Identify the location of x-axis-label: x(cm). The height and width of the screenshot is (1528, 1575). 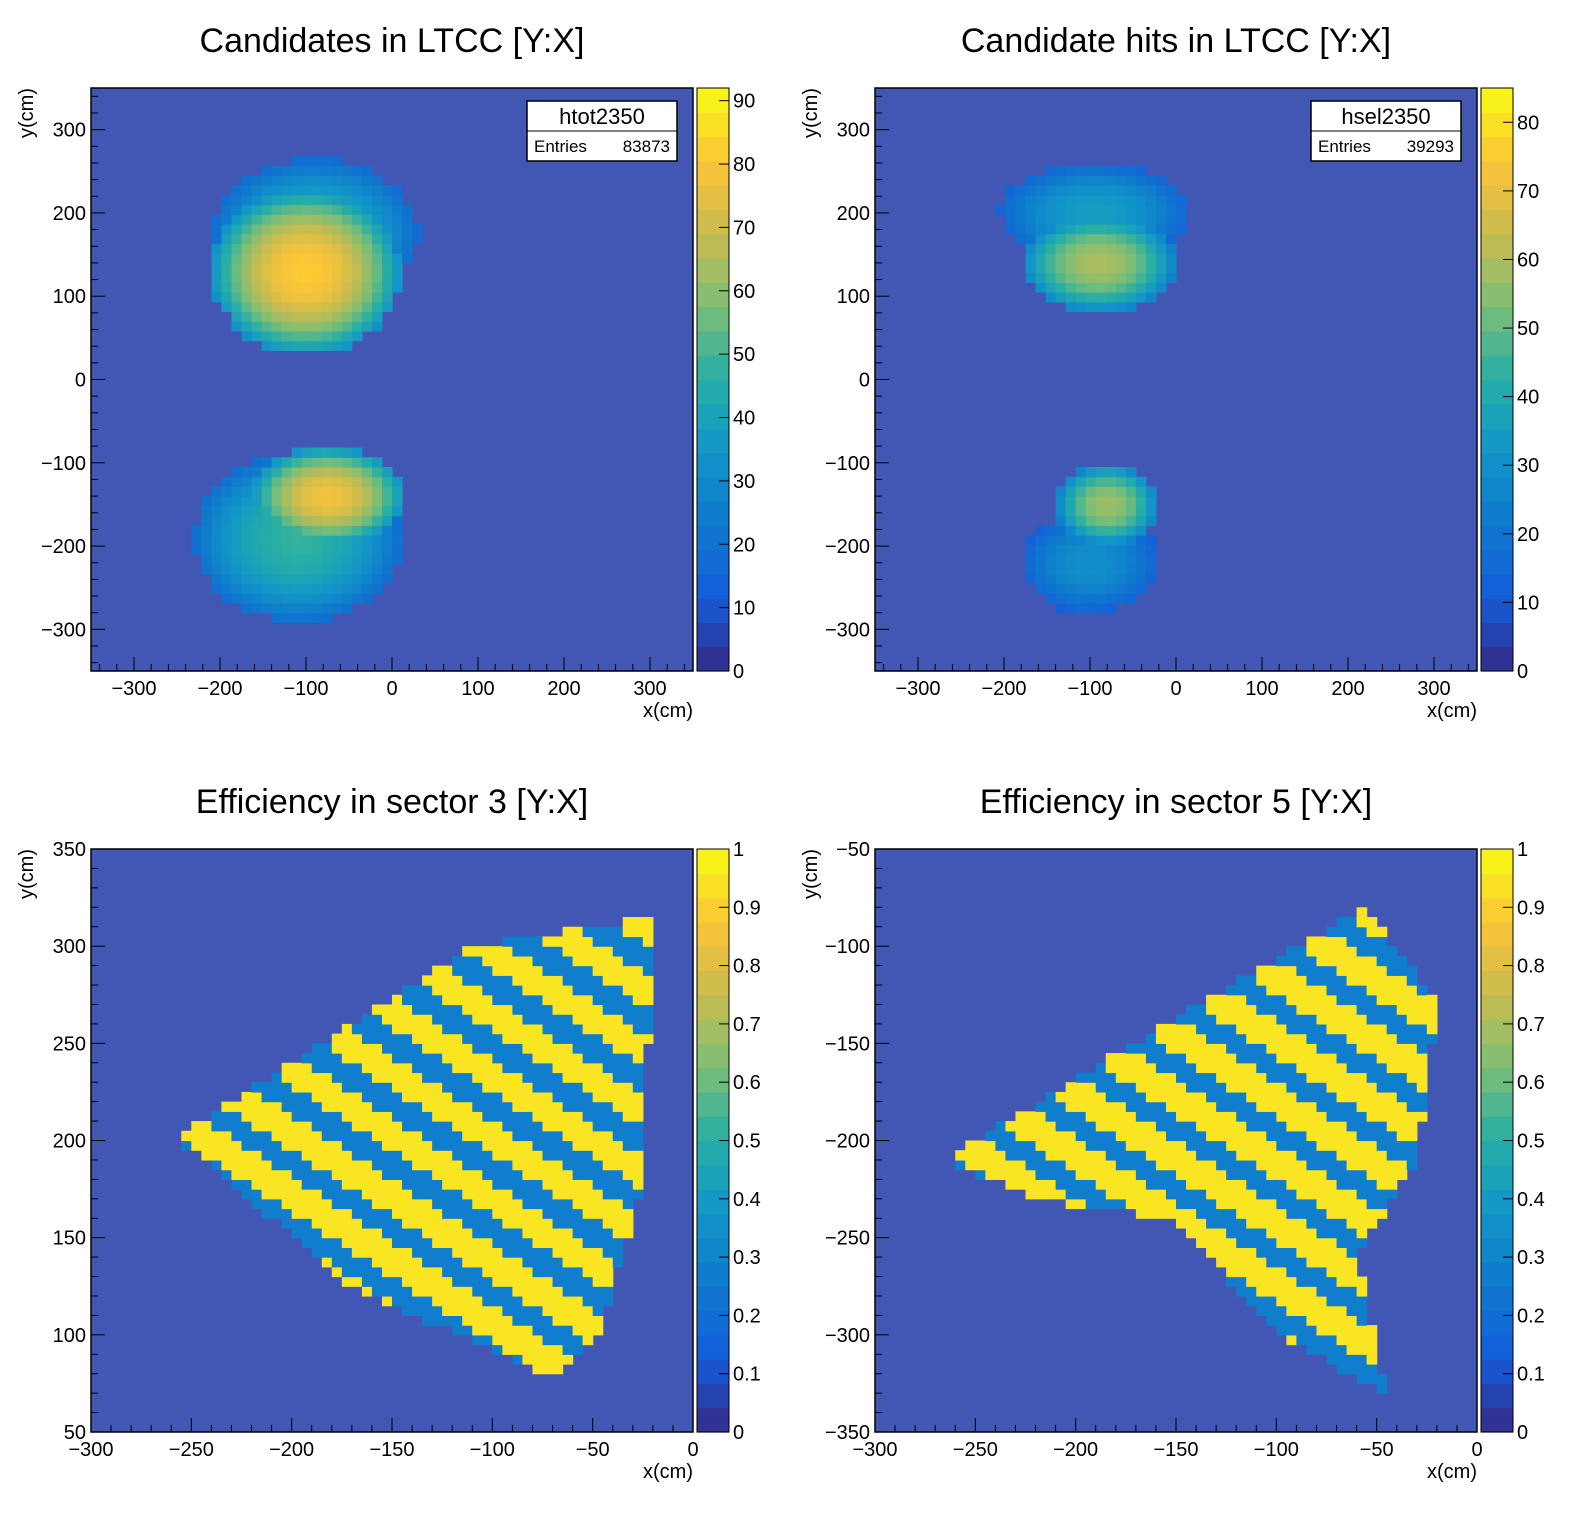
(668, 711).